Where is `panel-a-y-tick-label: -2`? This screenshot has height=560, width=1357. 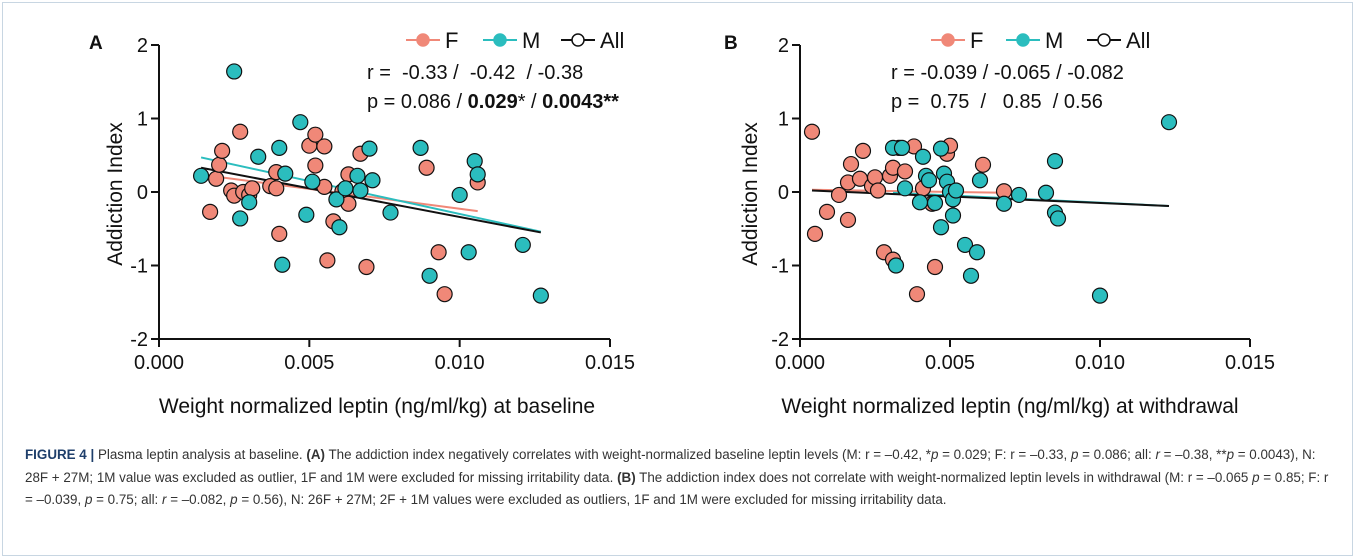
panel-a-y-tick-label: -2 is located at coordinates (139, 340).